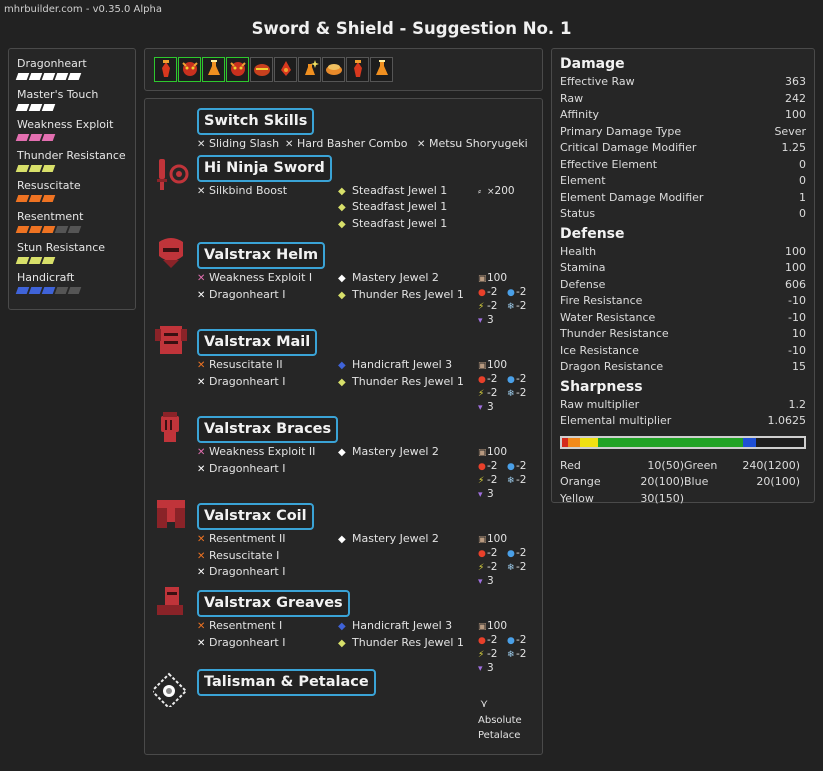 The width and height of the screenshot is (823, 771). What do you see at coordinates (794, 147) in the screenshot?
I see `stat-value: 1.25` at bounding box center [794, 147].